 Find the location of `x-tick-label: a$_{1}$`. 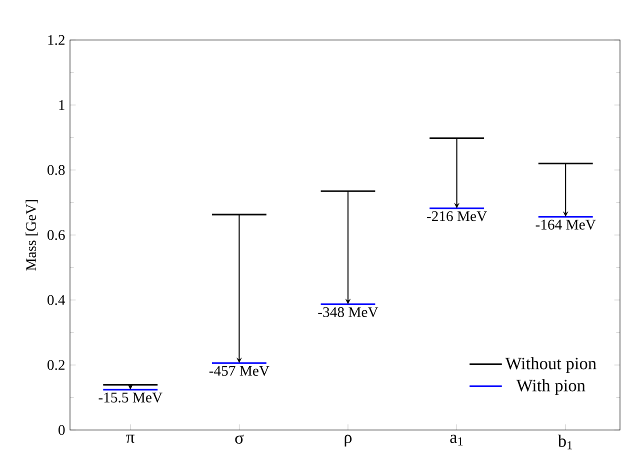

x-tick-label: a$_{1}$ is located at coordinates (456, 440).